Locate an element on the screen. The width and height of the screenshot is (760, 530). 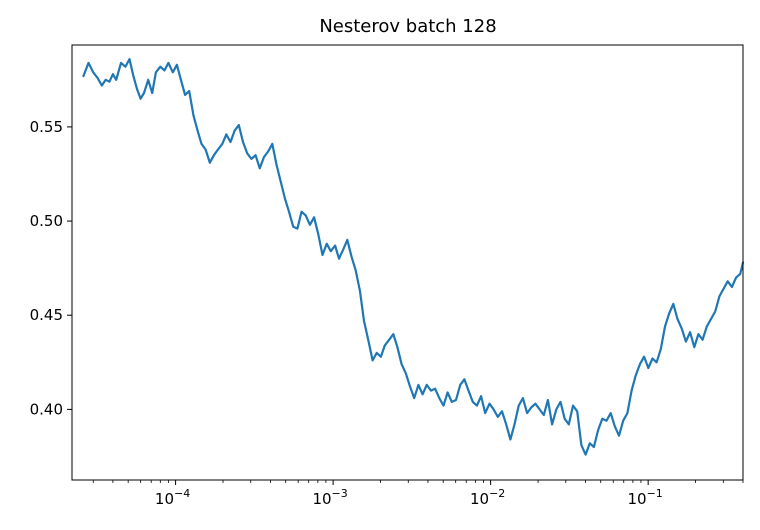
y-tick-label: 0.55 is located at coordinates (46, 127).